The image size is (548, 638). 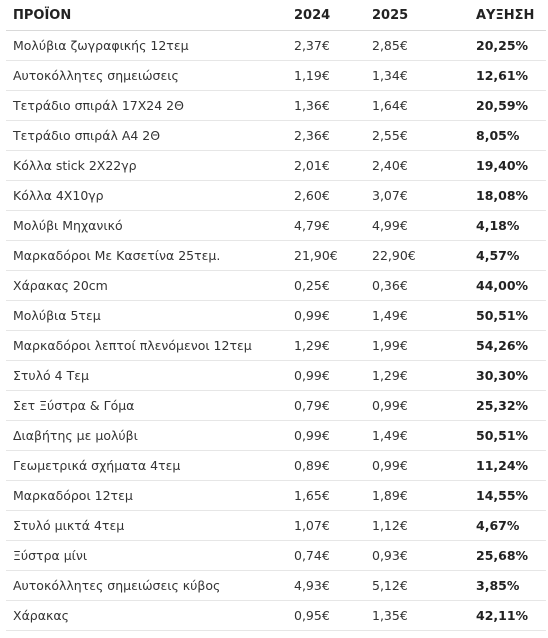 I want to click on header-row: ΠΡΟΪΟΝ 2024 2025 ΑΥΞΗΣΗ, so click(x=276, y=15).